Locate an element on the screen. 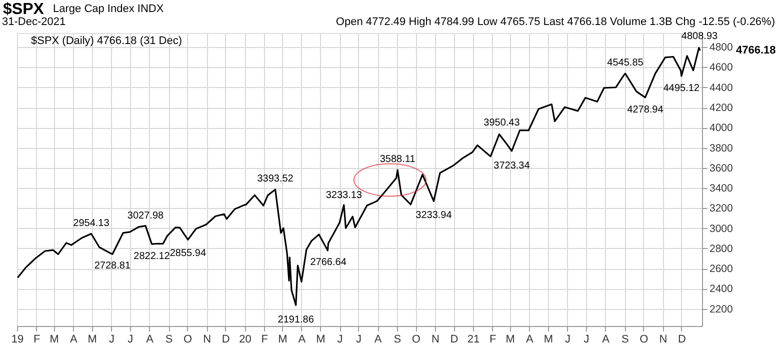 This screenshot has width=780, height=345. annotation: 3233.13 is located at coordinates (344, 195).